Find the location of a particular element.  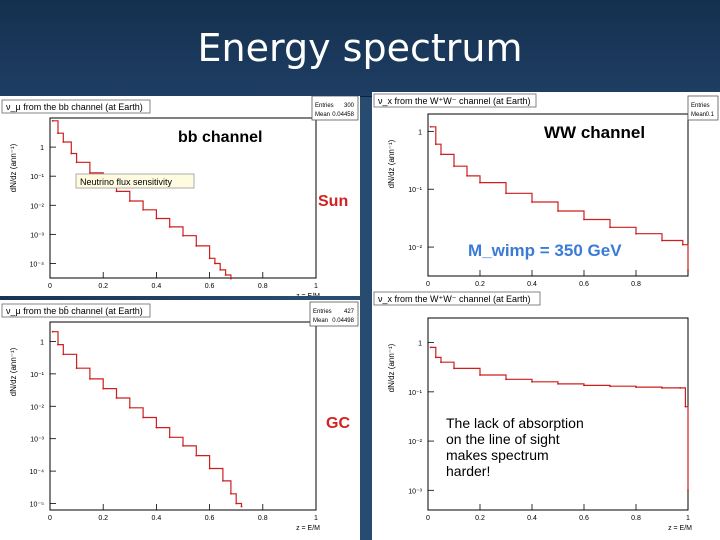

source-tag: Sun is located at coordinates (333, 201).